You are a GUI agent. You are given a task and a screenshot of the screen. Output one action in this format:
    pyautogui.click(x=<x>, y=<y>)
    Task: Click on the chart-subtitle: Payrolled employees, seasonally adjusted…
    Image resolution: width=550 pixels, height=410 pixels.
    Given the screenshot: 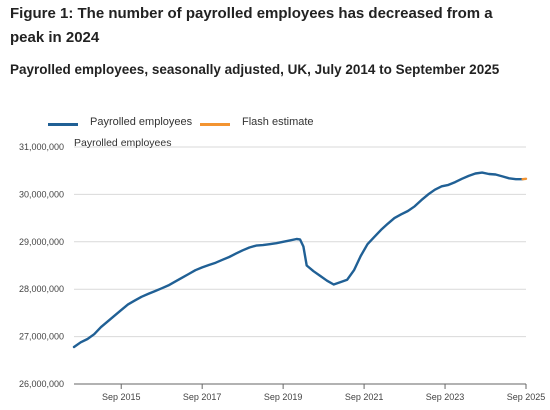 What is the action you would take?
    pyautogui.click(x=255, y=69)
    